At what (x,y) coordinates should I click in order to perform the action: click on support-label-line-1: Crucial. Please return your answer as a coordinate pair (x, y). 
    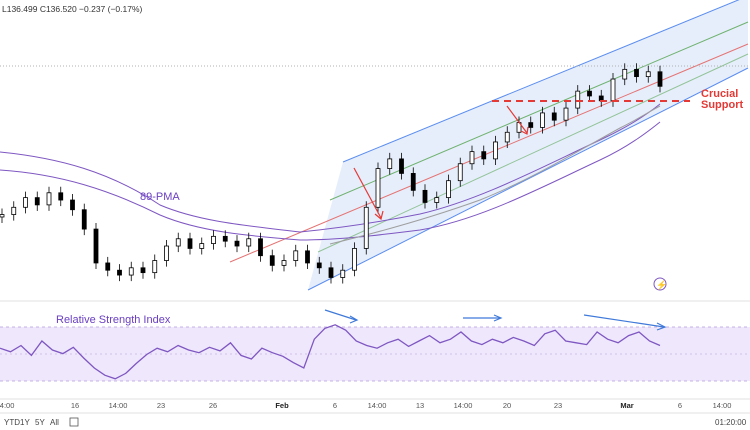
    Looking at the image, I should click on (719, 94).